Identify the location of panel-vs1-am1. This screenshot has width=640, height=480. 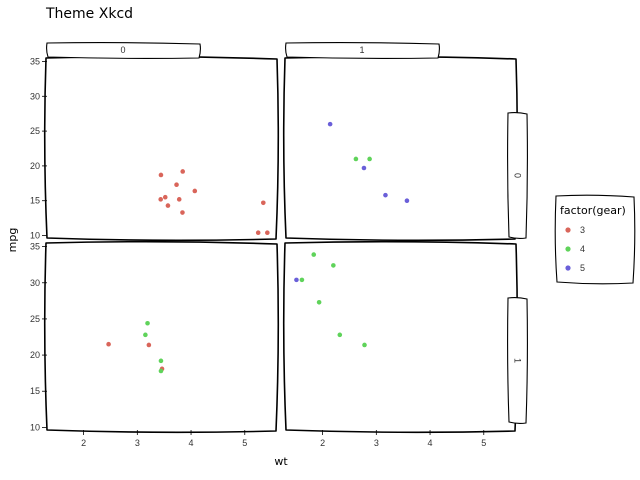
(400, 337).